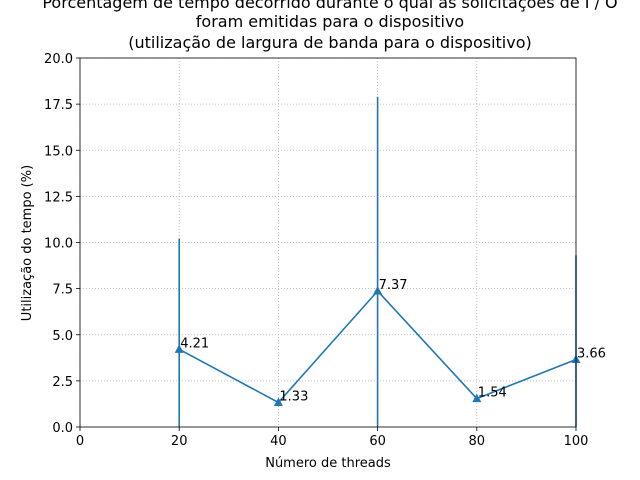 The width and height of the screenshot is (640, 480). I want to click on y-axis-label: Utilização do tempo (%), so click(27, 243).